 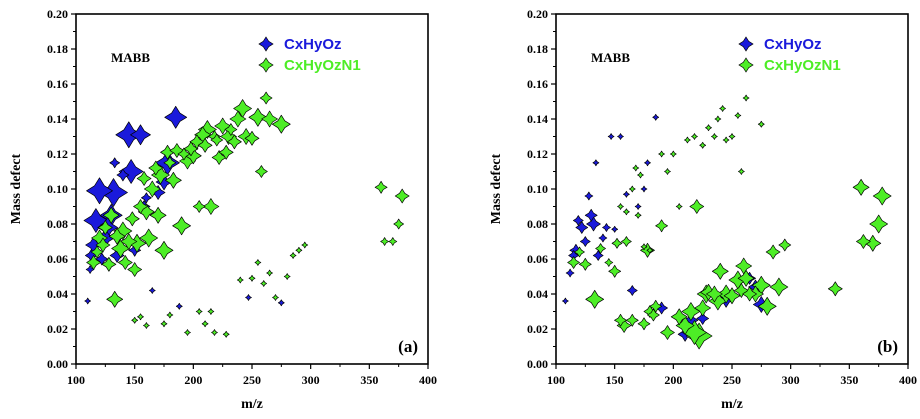 I want to click on y-tick-label: 0.18, so click(x=57, y=49).